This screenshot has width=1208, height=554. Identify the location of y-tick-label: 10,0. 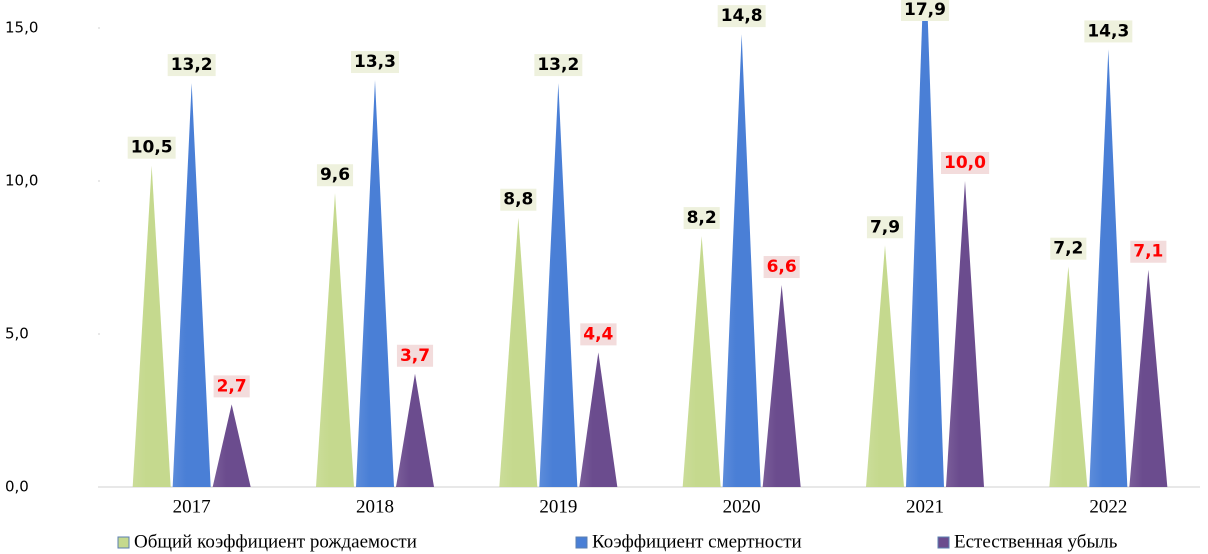
(21, 181).